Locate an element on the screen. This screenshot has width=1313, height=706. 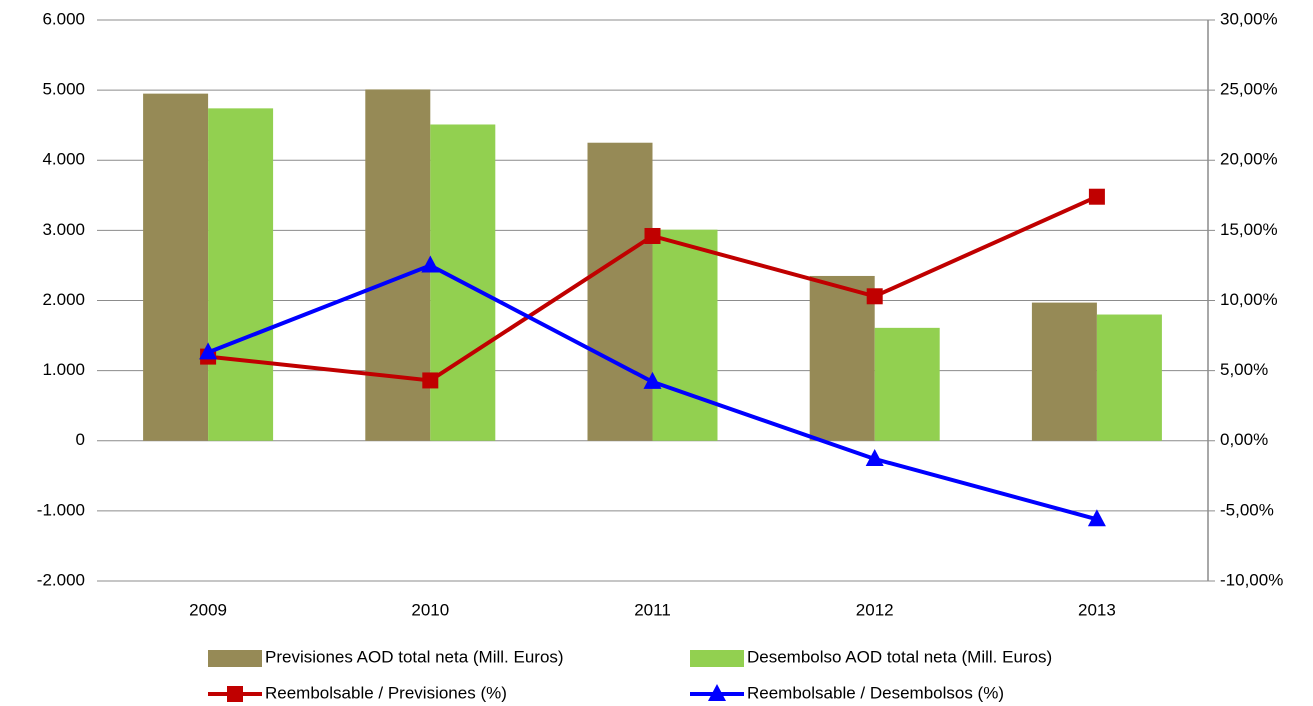
legend-label: Reembolsable / Desembolsos (%) is located at coordinates (875, 692).